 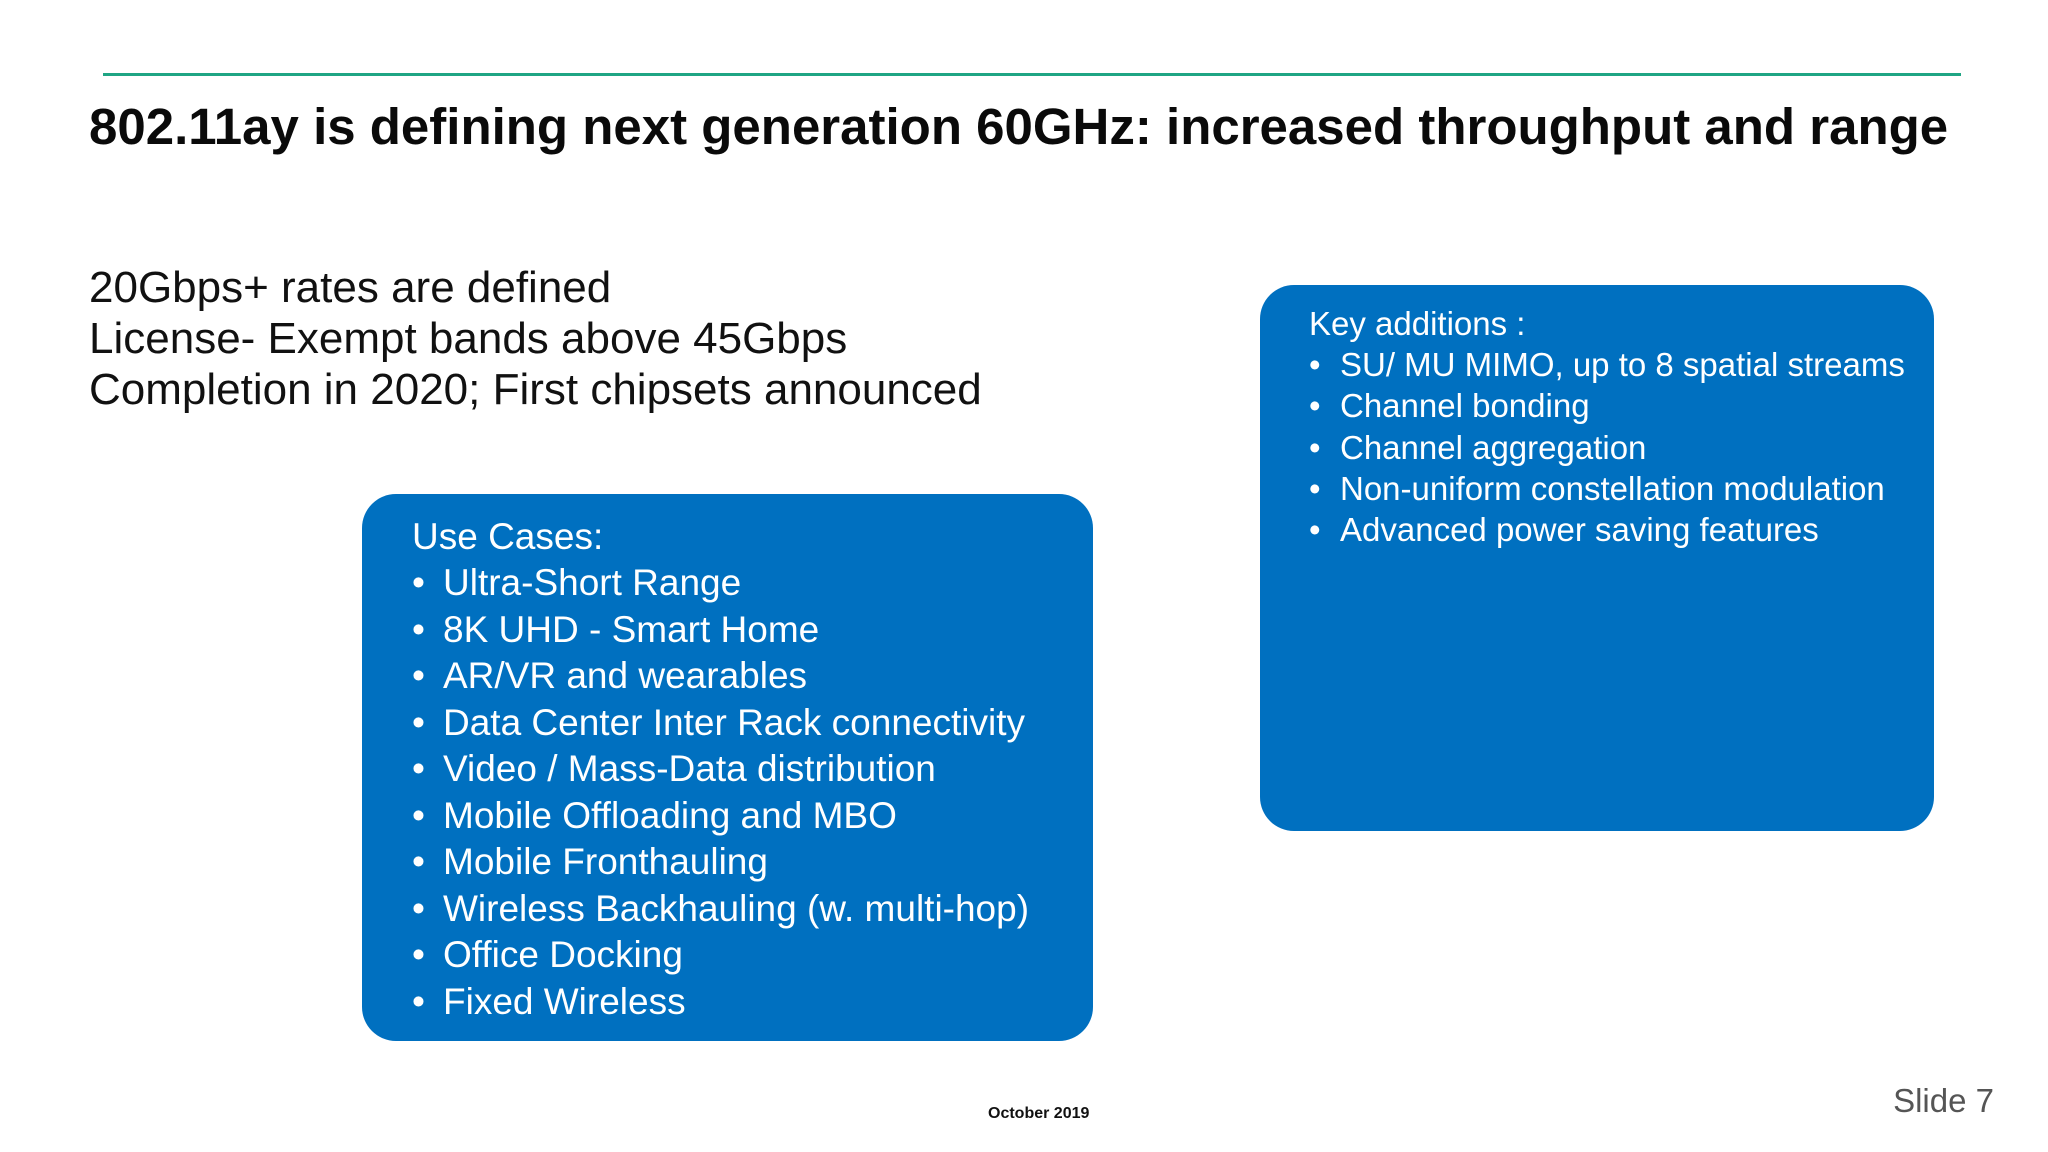 I want to click on list-item: • Office Docking, so click(x=752, y=955).